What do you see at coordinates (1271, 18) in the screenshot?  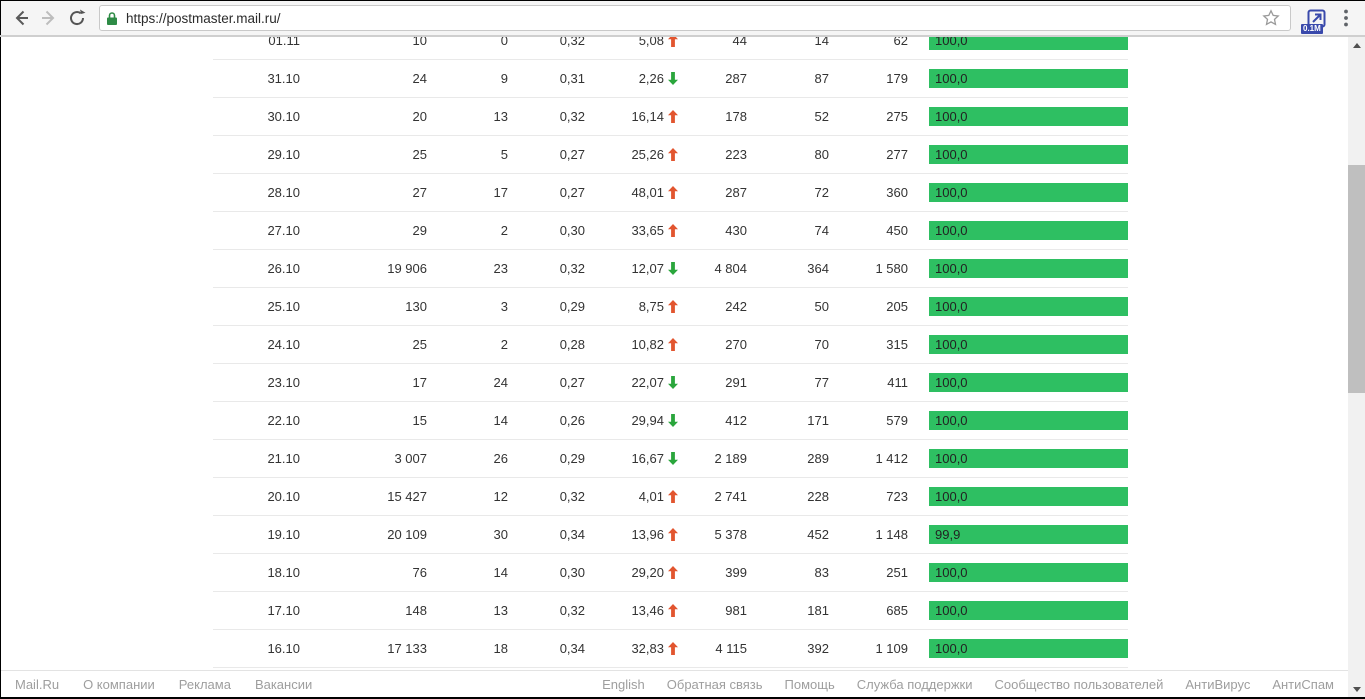 I see `bookmark-star-button` at bounding box center [1271, 18].